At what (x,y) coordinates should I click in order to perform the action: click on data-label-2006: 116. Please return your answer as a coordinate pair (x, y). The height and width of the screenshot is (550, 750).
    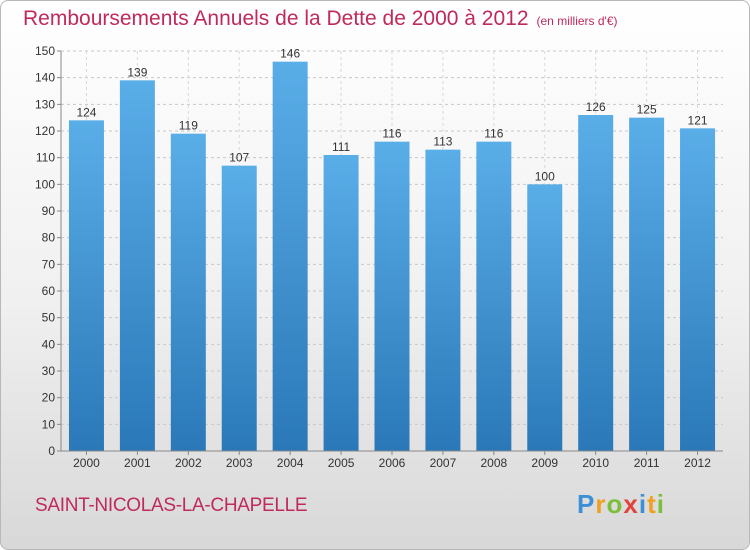
    Looking at the image, I should click on (391, 134).